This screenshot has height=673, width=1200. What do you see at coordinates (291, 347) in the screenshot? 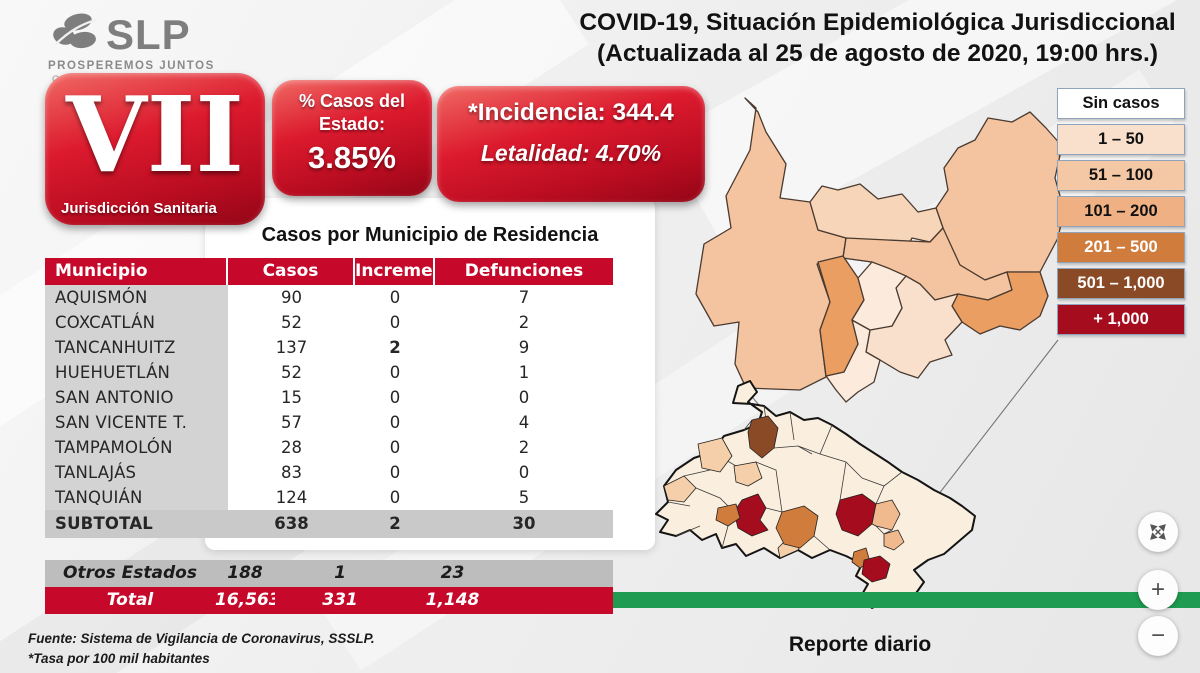
I see `cell-casos: 137` at bounding box center [291, 347].